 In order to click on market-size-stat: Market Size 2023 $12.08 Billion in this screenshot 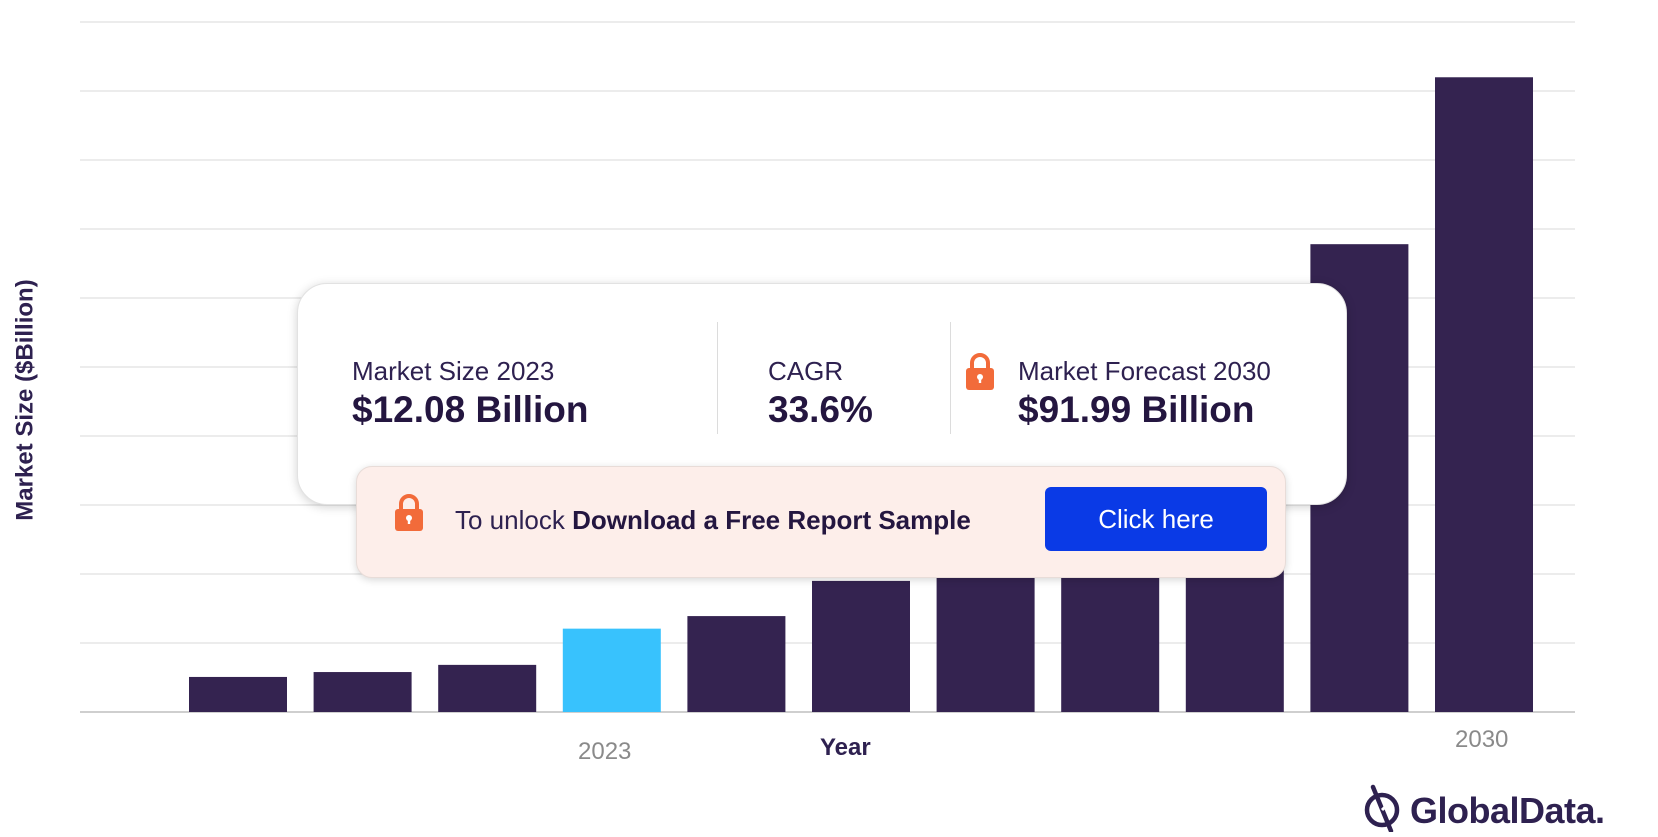, I will do `click(470, 393)`.